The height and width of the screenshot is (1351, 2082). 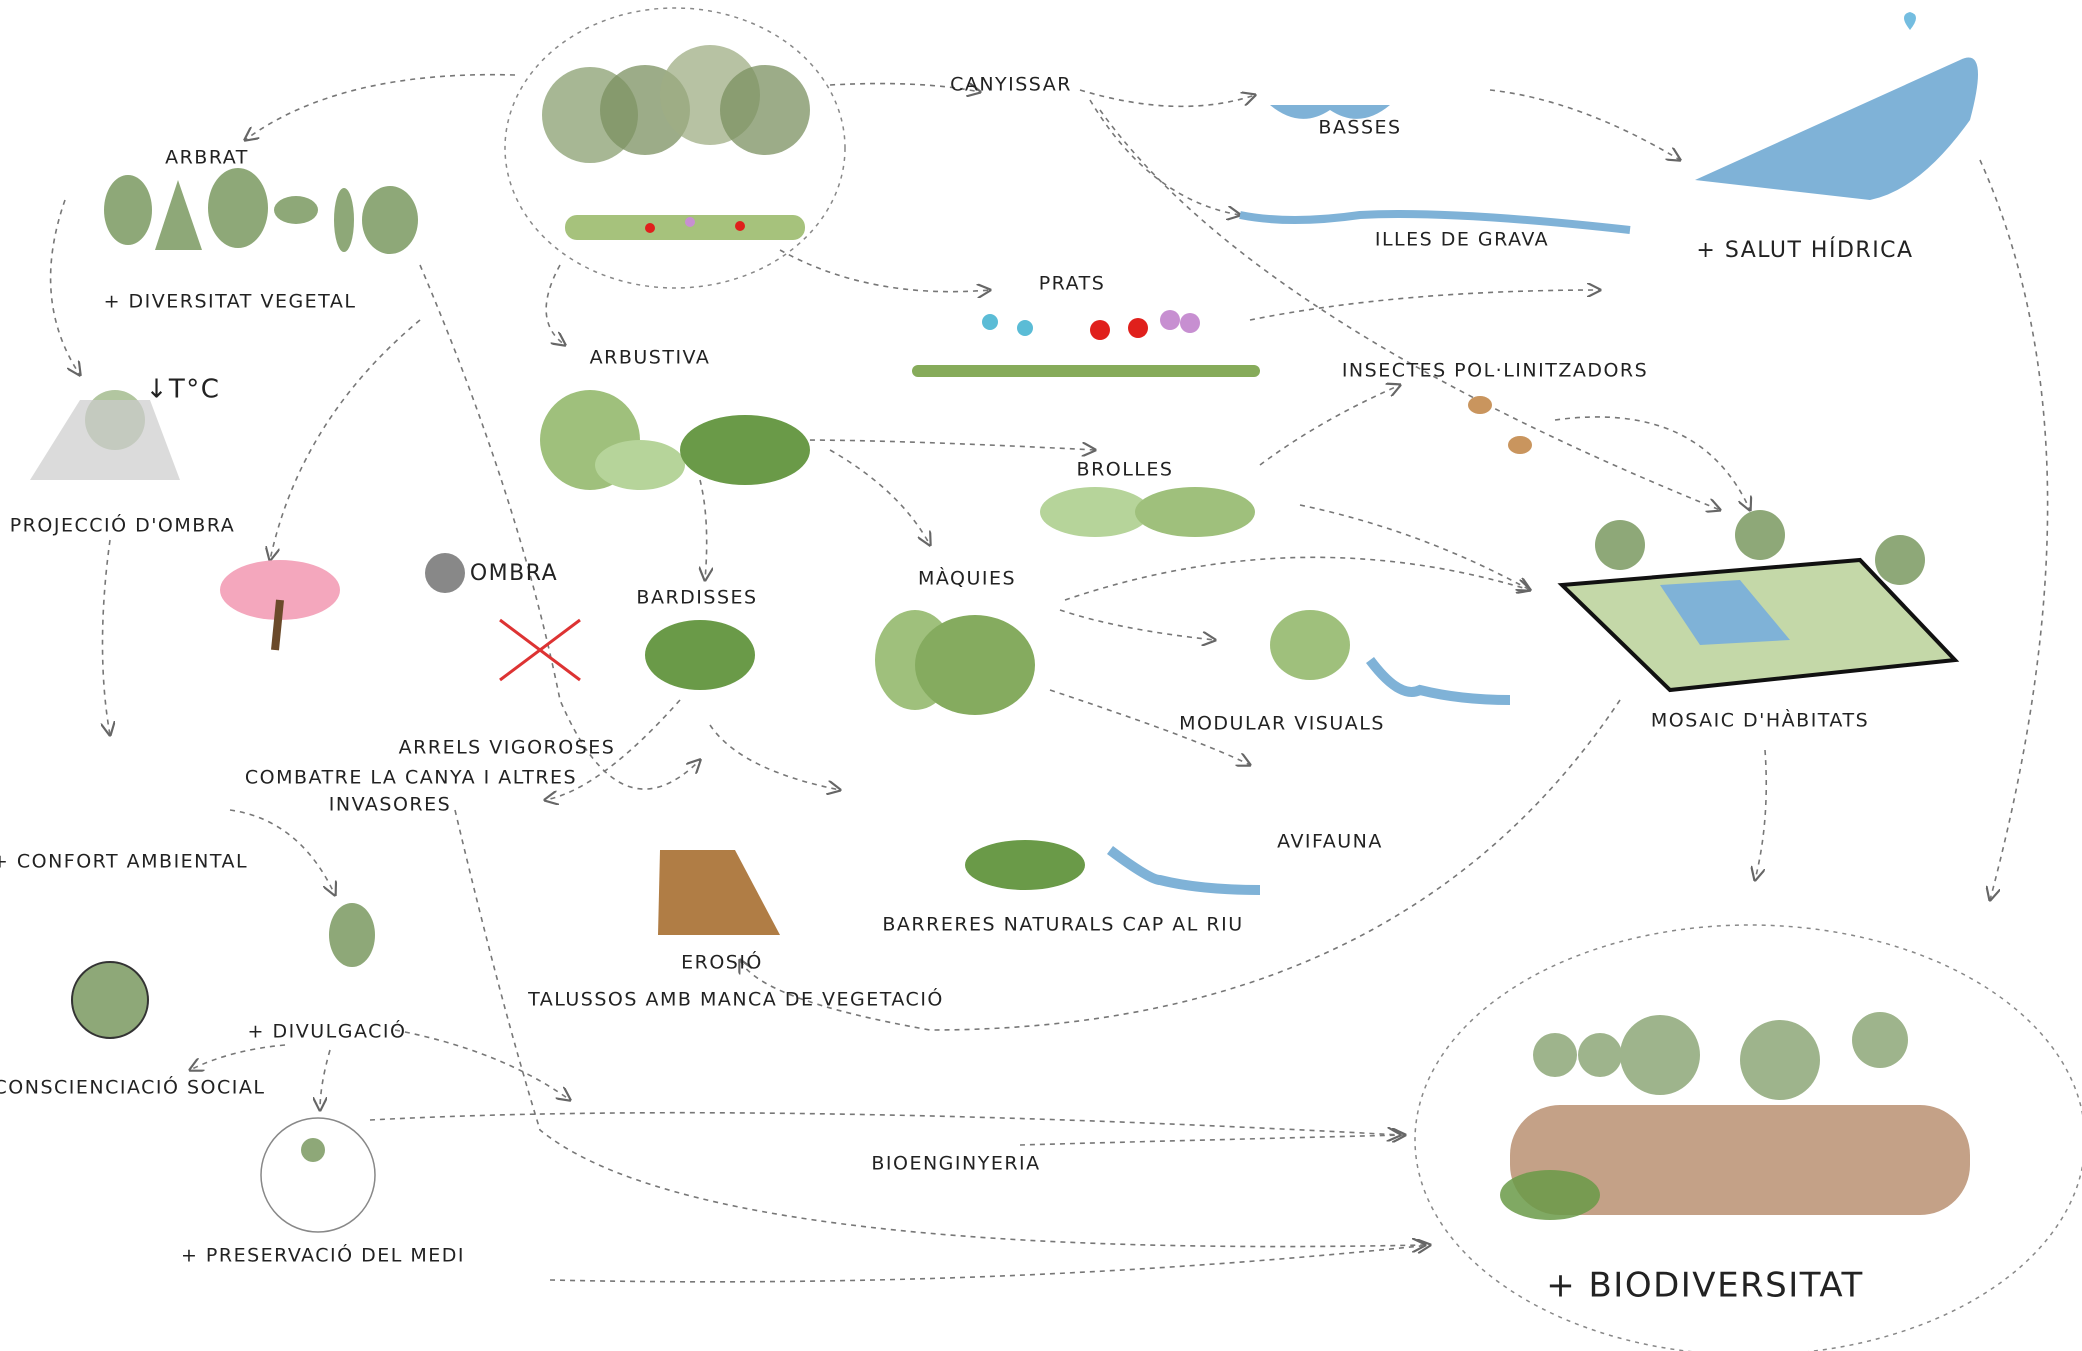 I want to click on node-label: CANYISSAR, so click(x=1011, y=85).